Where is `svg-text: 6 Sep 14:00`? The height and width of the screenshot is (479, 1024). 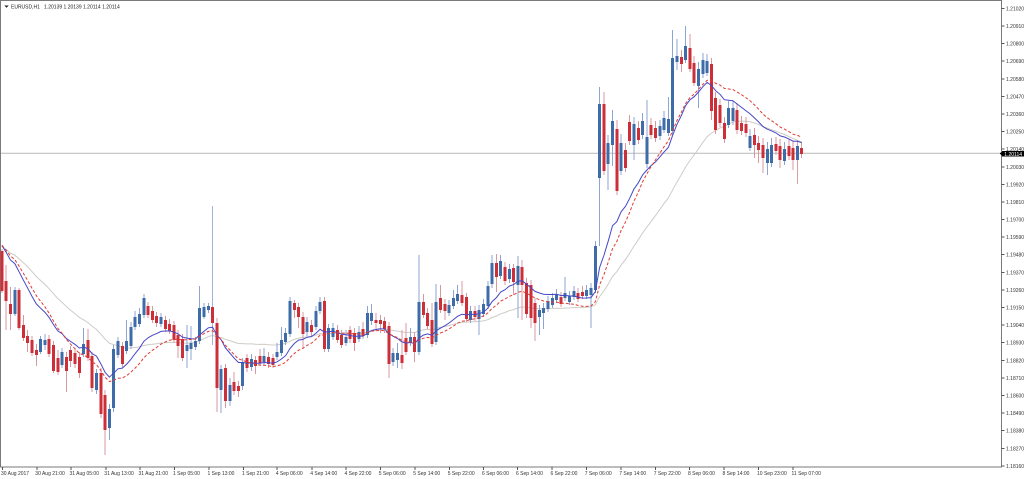 svg-text: 6 Sep 14:00 is located at coordinates (529, 474).